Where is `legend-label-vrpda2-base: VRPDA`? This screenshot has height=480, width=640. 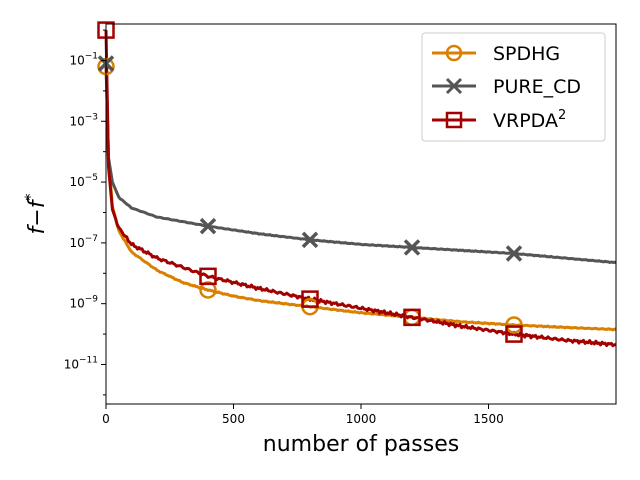 legend-label-vrpda2-base: VRPDA is located at coordinates (525, 121).